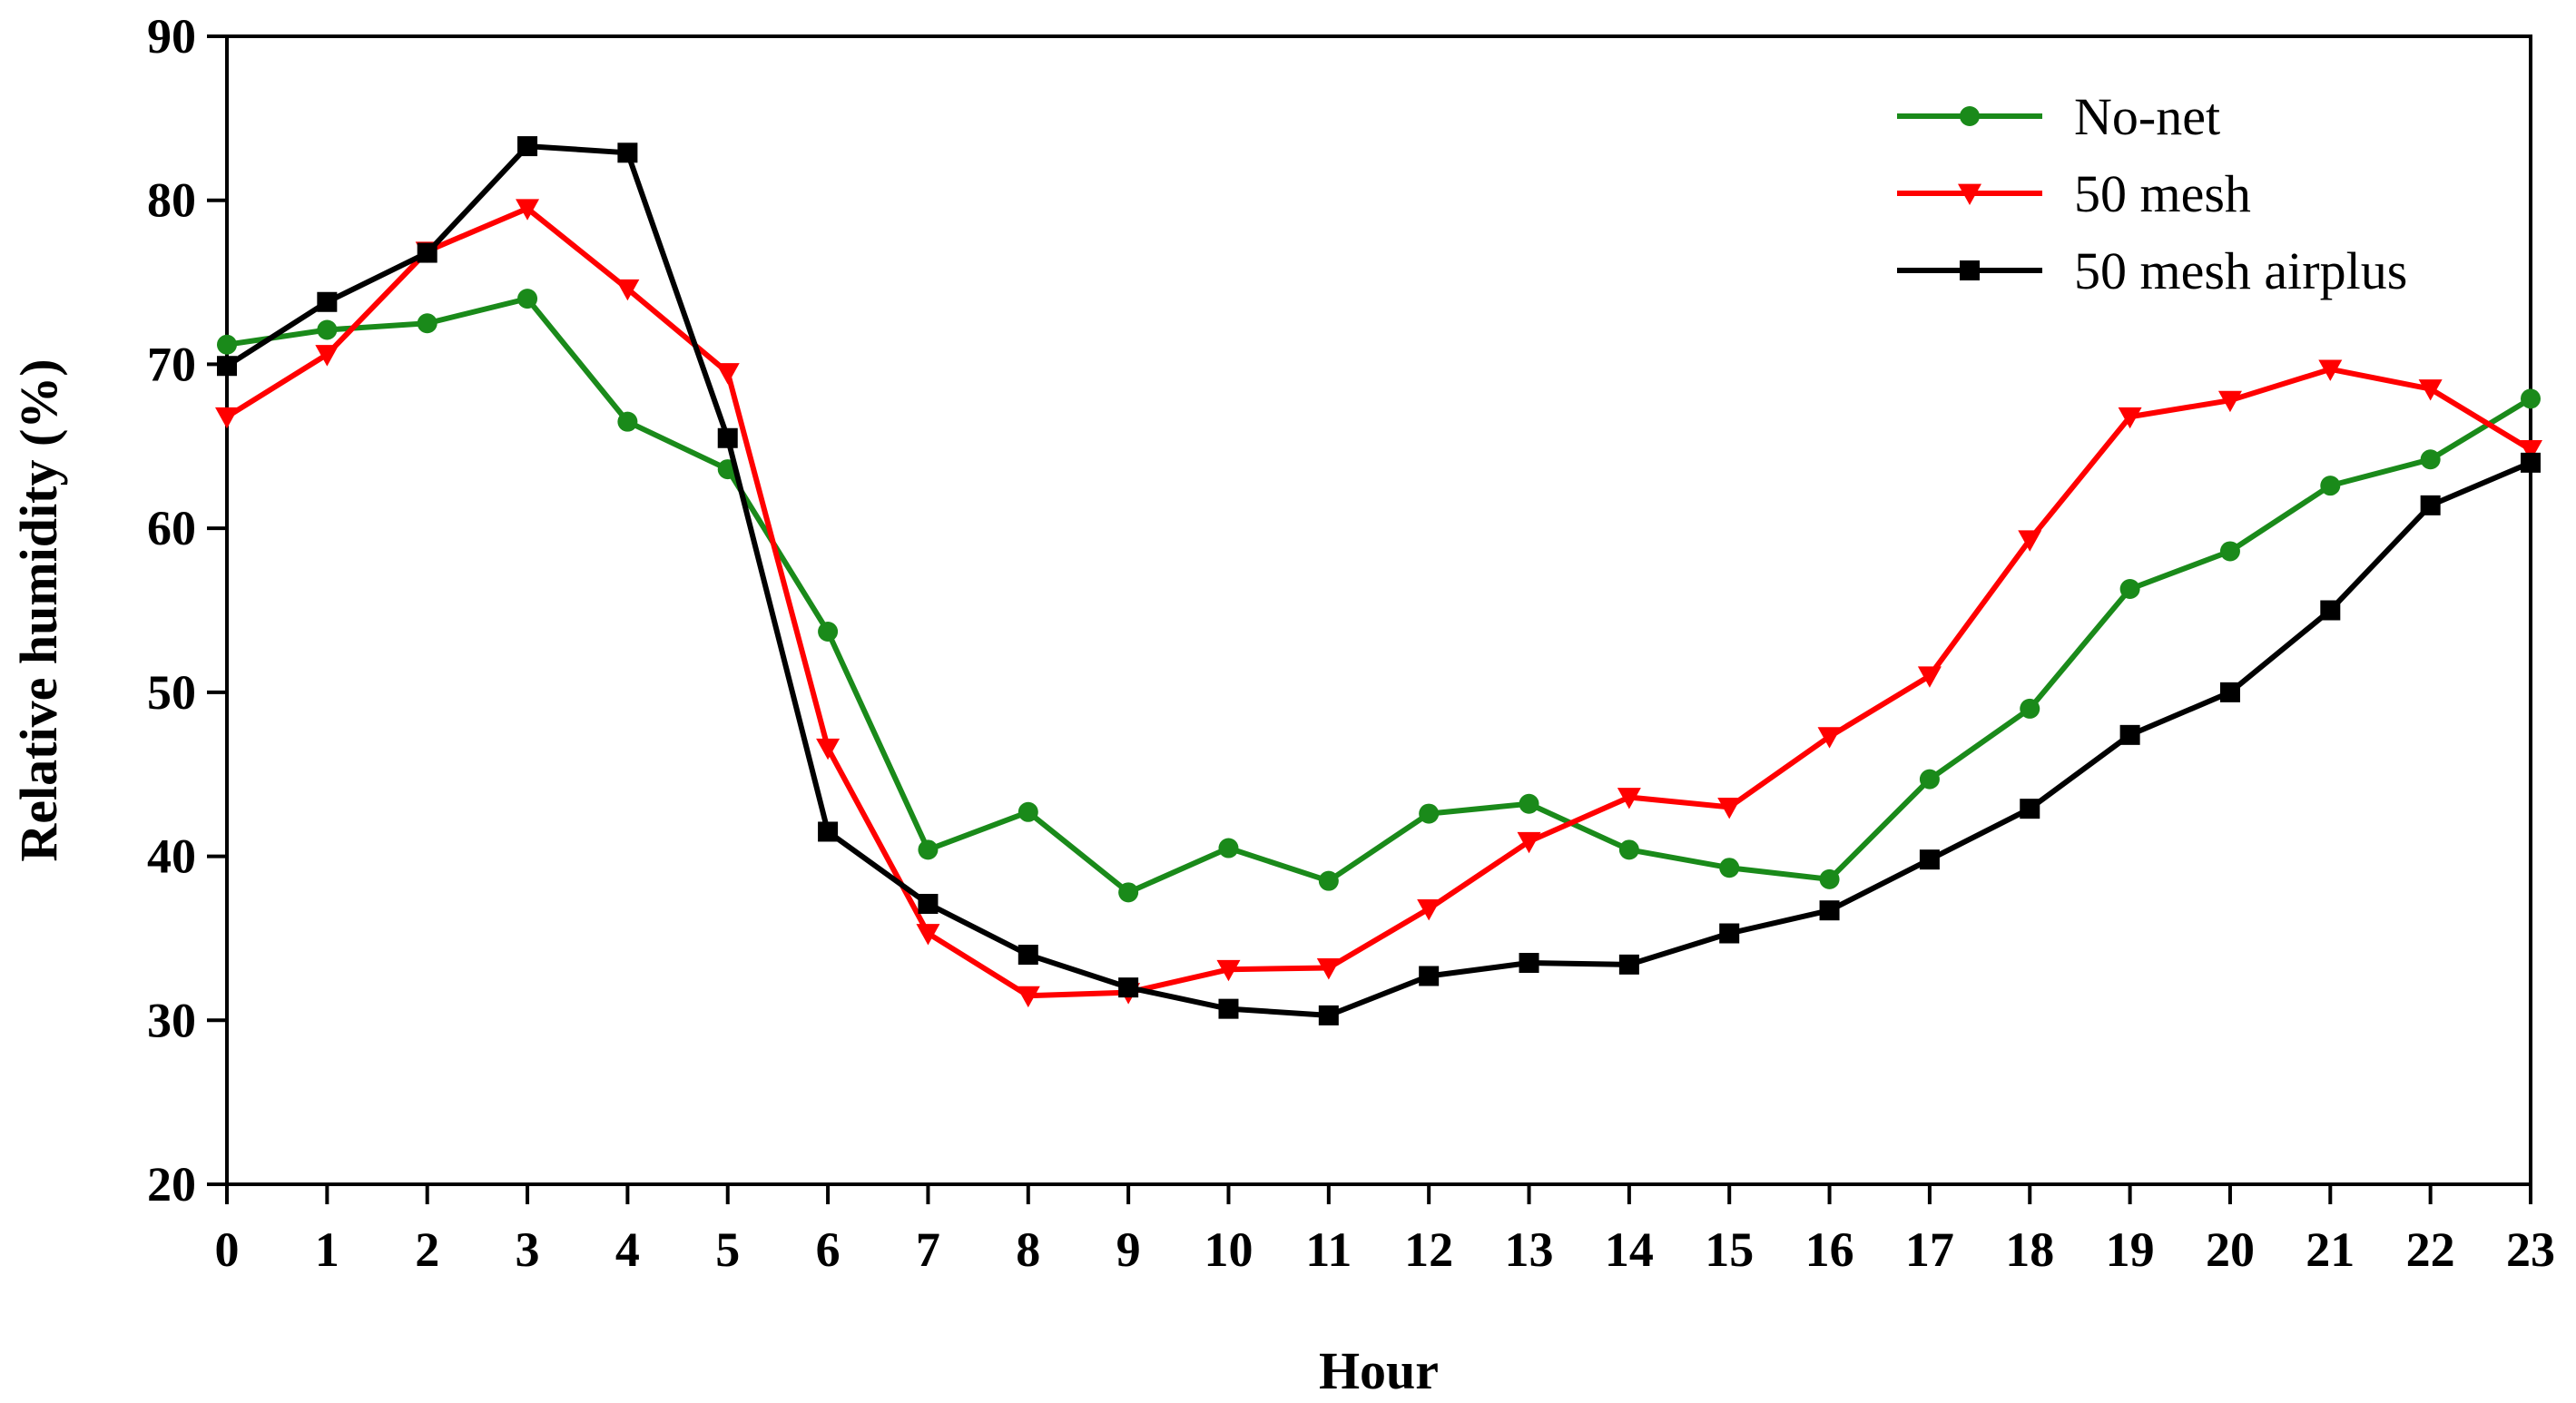 This screenshot has height=1403, width=2576. I want to click on x-tick-label: 12, so click(1428, 1249).